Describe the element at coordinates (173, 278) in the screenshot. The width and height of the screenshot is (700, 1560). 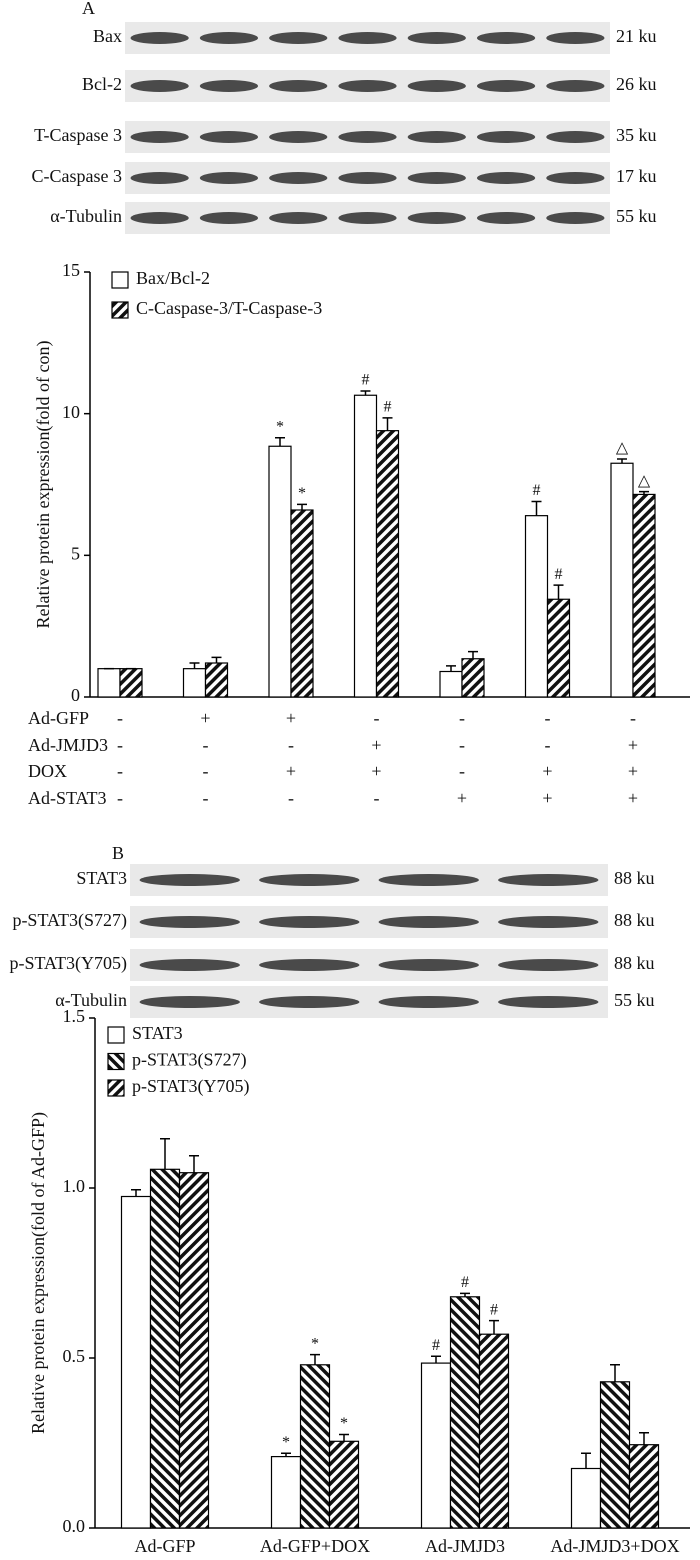
I see `legend-label: Bax/Bcl-2` at that location.